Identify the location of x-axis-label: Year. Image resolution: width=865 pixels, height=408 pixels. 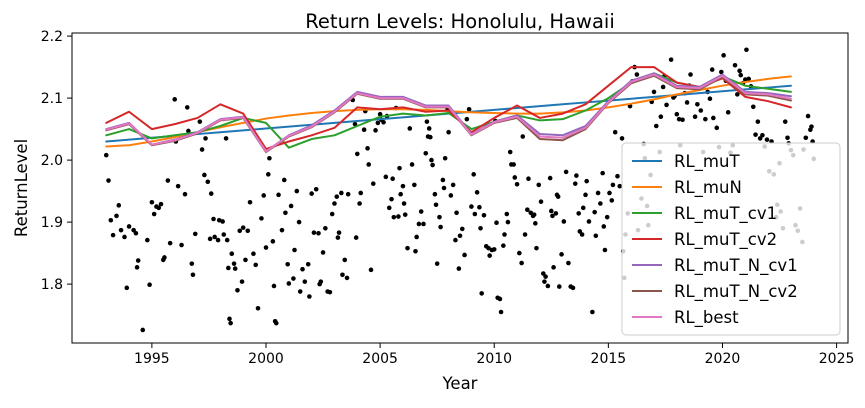
(460, 383).